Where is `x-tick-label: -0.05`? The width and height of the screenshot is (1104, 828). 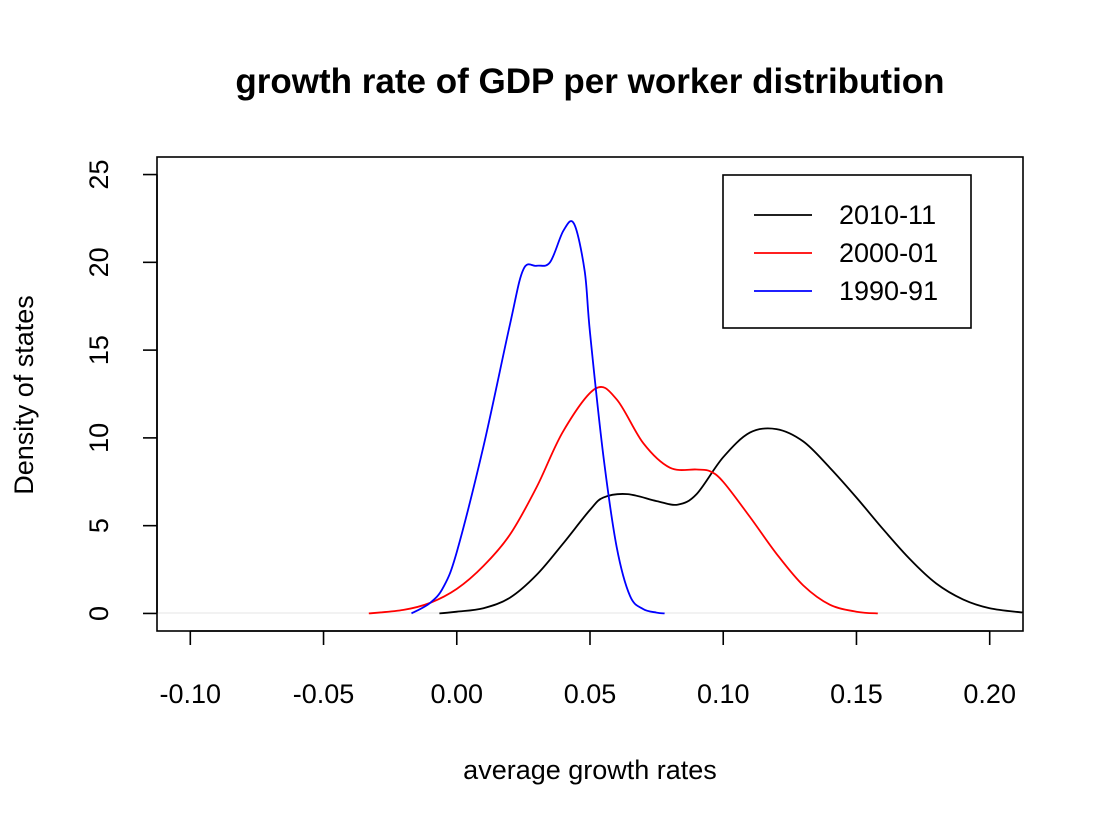 x-tick-label: -0.05 is located at coordinates (324, 694).